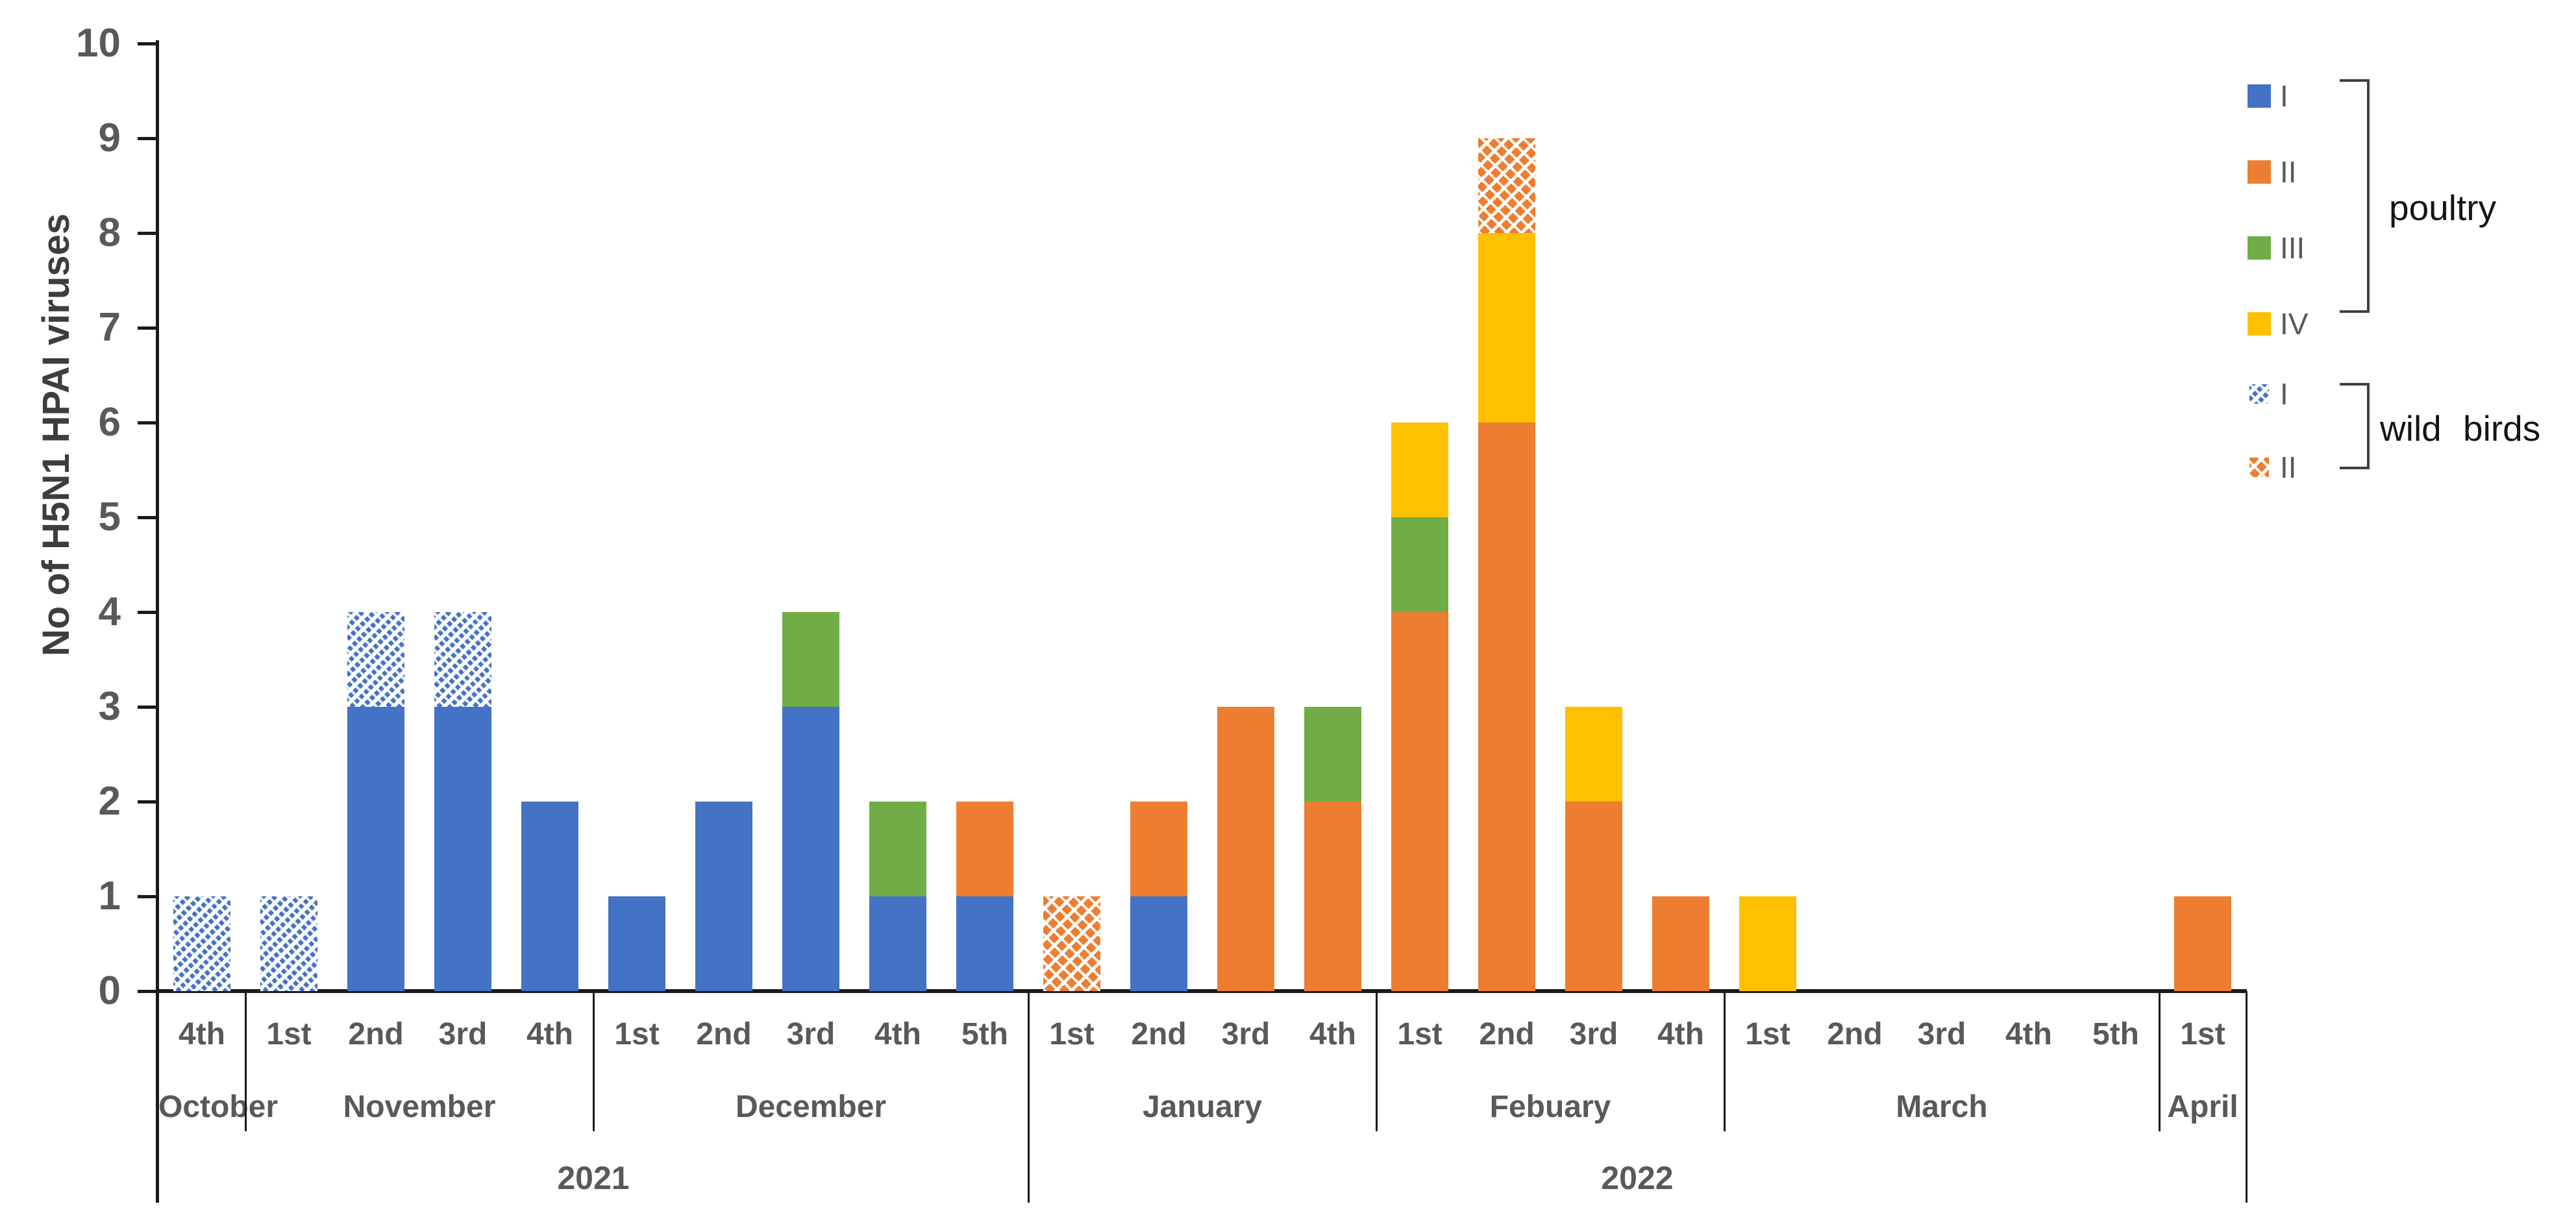 The image size is (2576, 1228). I want to click on month-label: March, so click(1942, 1107).